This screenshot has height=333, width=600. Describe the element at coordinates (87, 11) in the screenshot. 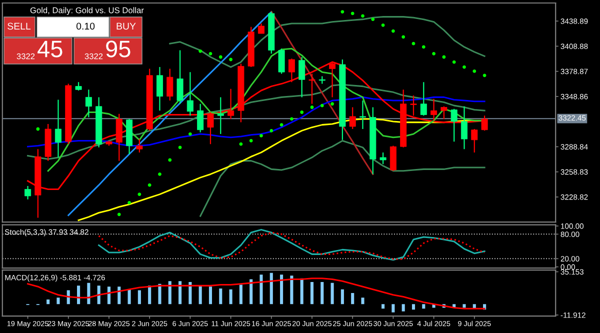

I see `chart-title: Gold, Daily: Gold vs. US Dollar` at that location.